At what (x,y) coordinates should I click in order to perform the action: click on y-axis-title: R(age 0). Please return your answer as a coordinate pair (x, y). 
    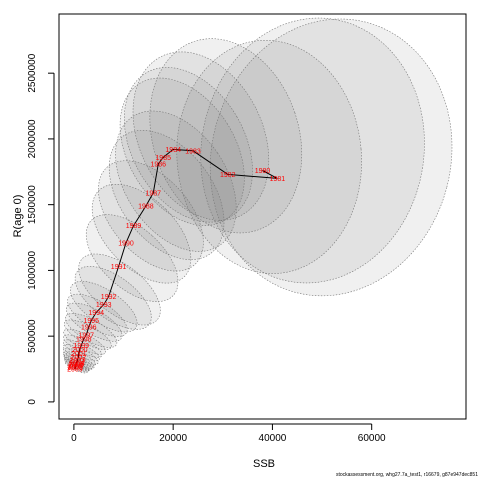
    Looking at the image, I should click on (18, 216).